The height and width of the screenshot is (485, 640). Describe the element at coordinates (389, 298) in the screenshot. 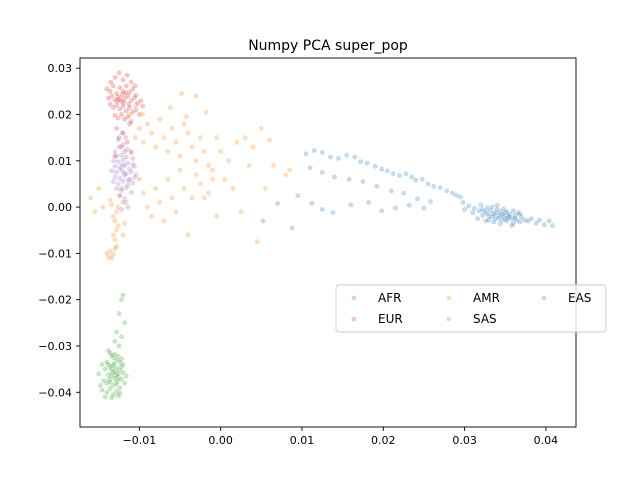

I see `legend-label-afr: AFR` at that location.